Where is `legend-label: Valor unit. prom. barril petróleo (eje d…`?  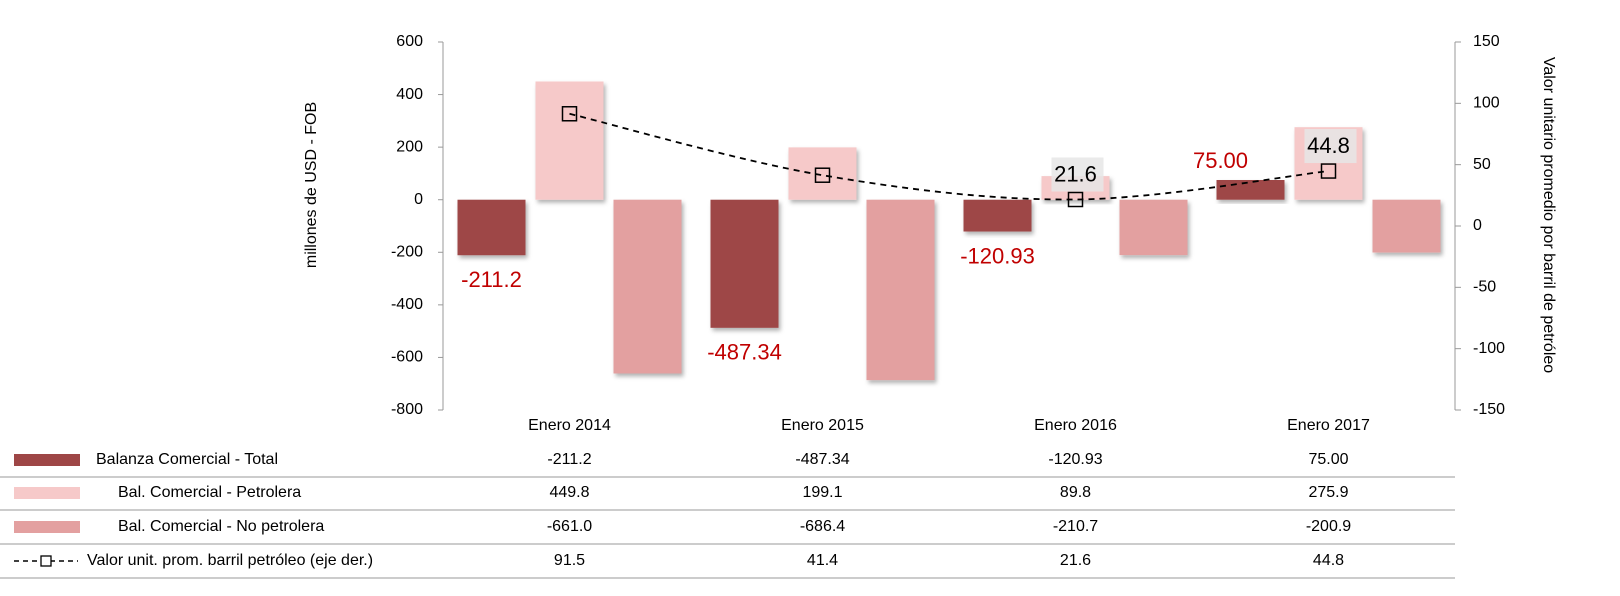 legend-label: Valor unit. prom. barril petróleo (eje d… is located at coordinates (230, 560).